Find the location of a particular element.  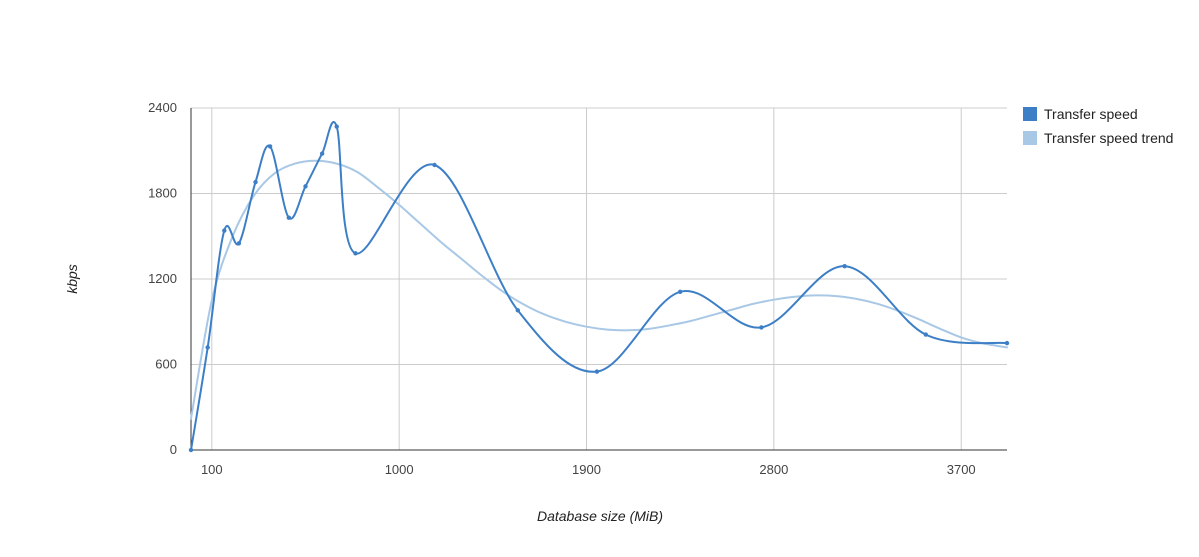

y-tick-label: 1200 is located at coordinates (162, 278).